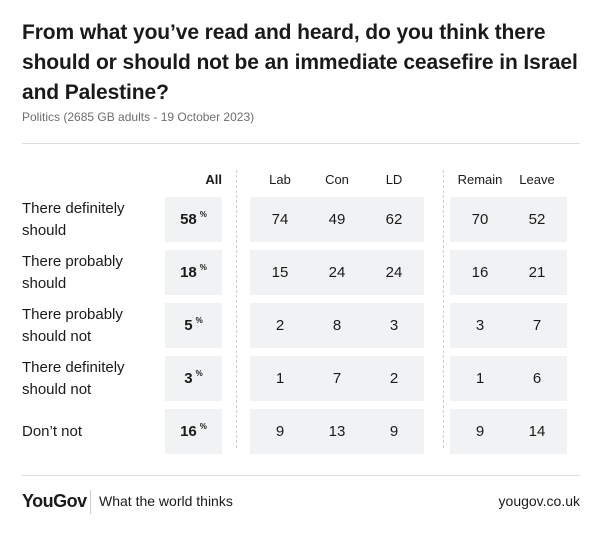 The width and height of the screenshot is (602, 536). What do you see at coordinates (188, 219) in the screenshot?
I see `all-value: 58` at bounding box center [188, 219].